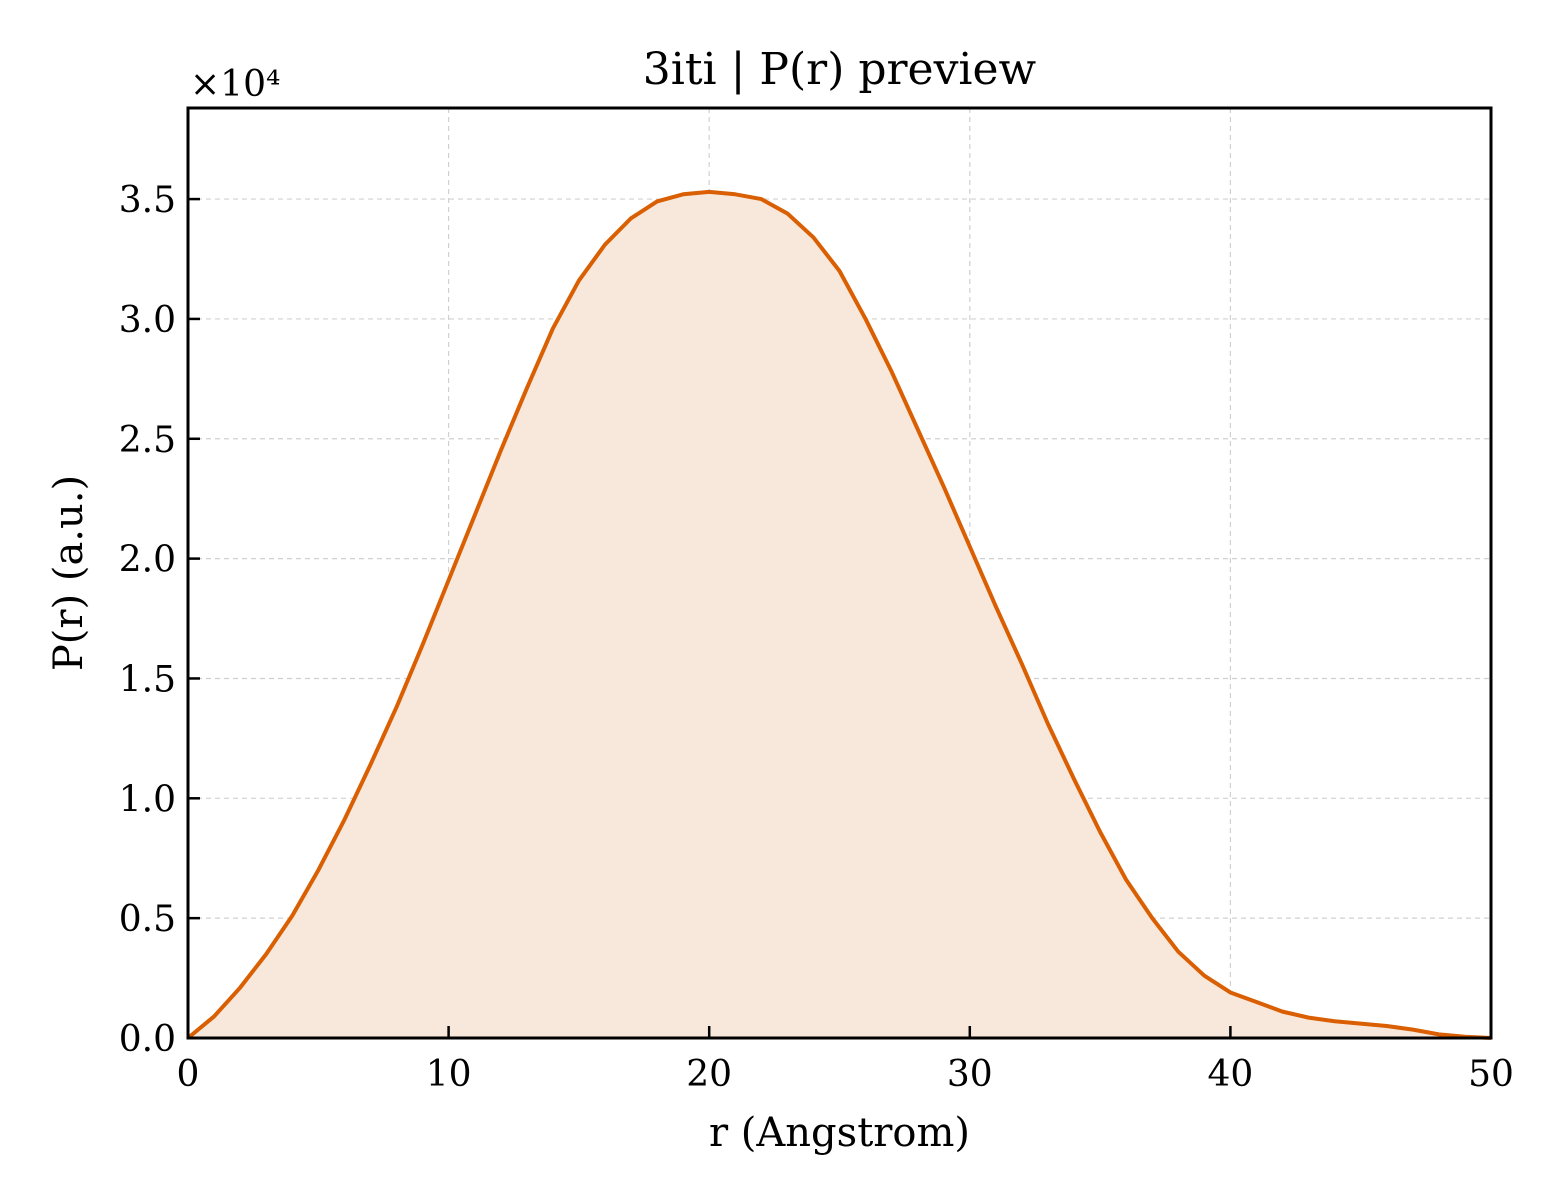 The image size is (1560, 1200). I want to click on y-tick-label: 3.5, so click(147, 200).